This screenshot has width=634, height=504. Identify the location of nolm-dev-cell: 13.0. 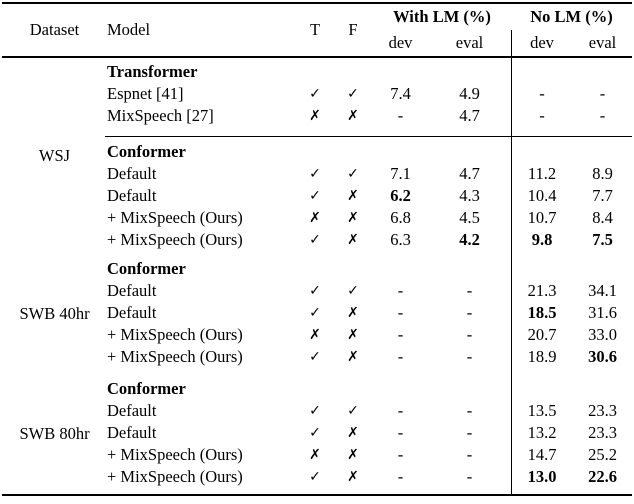
(542, 476).